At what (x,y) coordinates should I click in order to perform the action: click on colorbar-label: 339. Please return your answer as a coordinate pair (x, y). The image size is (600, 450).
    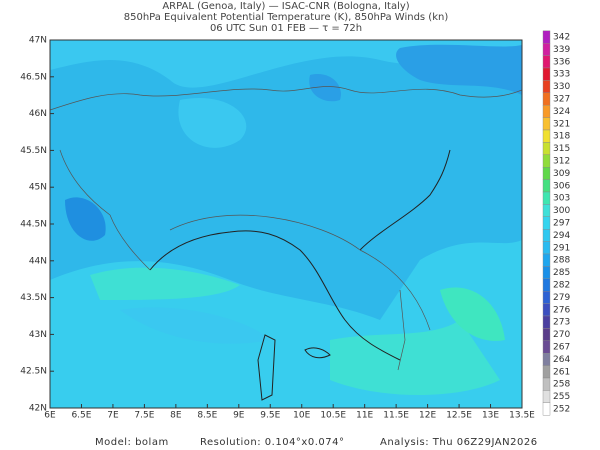
    Looking at the image, I should click on (561, 50).